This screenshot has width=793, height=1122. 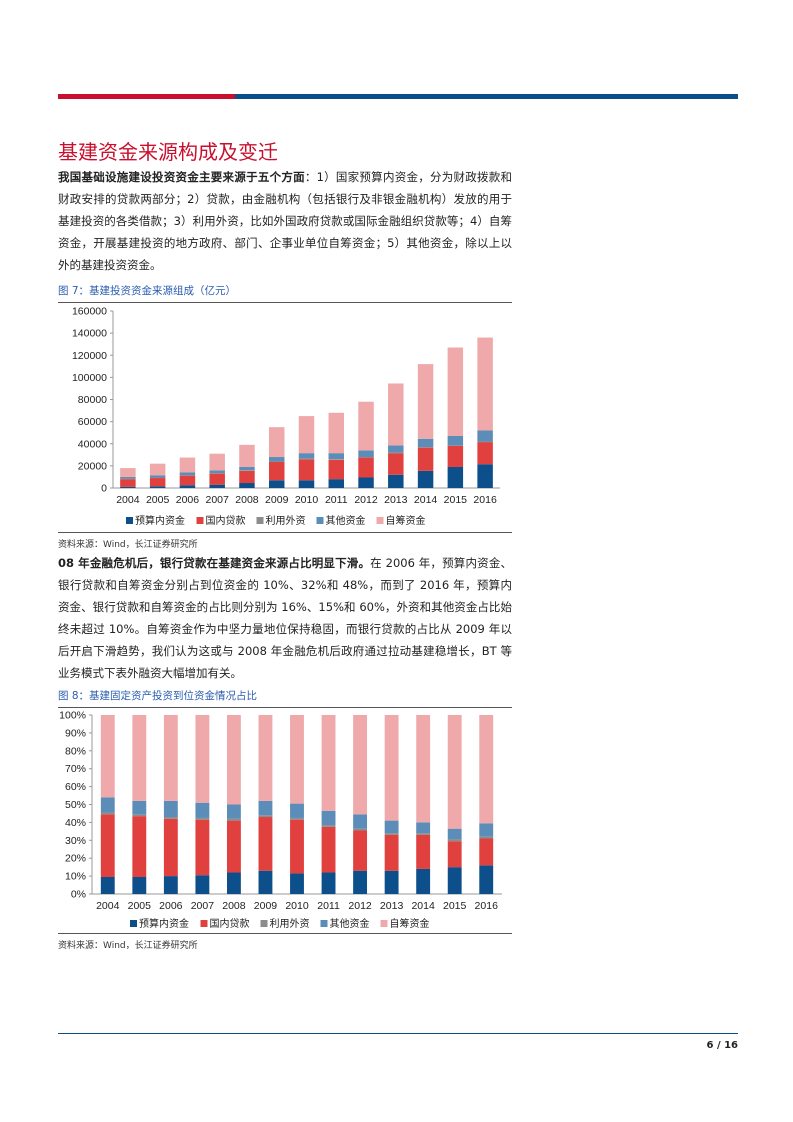 I want to click on fig8-x-tick-label: 2016, so click(x=487, y=906).